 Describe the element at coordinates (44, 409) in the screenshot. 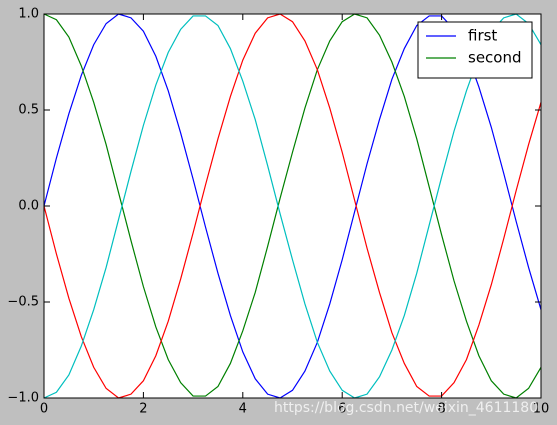

I see `x-tick-label: 0` at that location.